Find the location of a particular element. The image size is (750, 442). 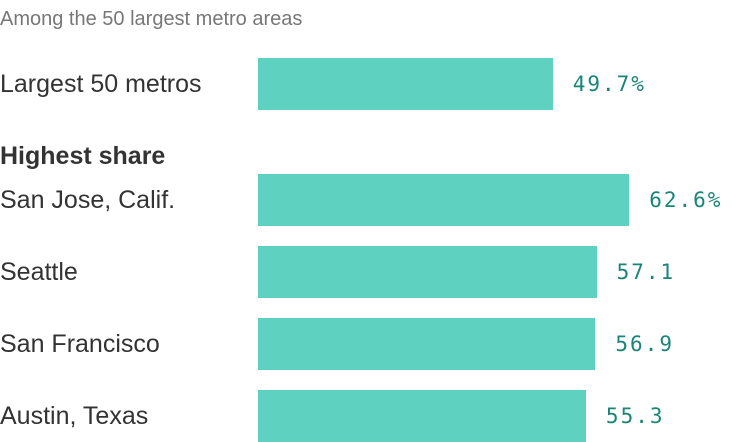

chart-subtitle: Among the 50 largest metro areas is located at coordinates (151, 19).